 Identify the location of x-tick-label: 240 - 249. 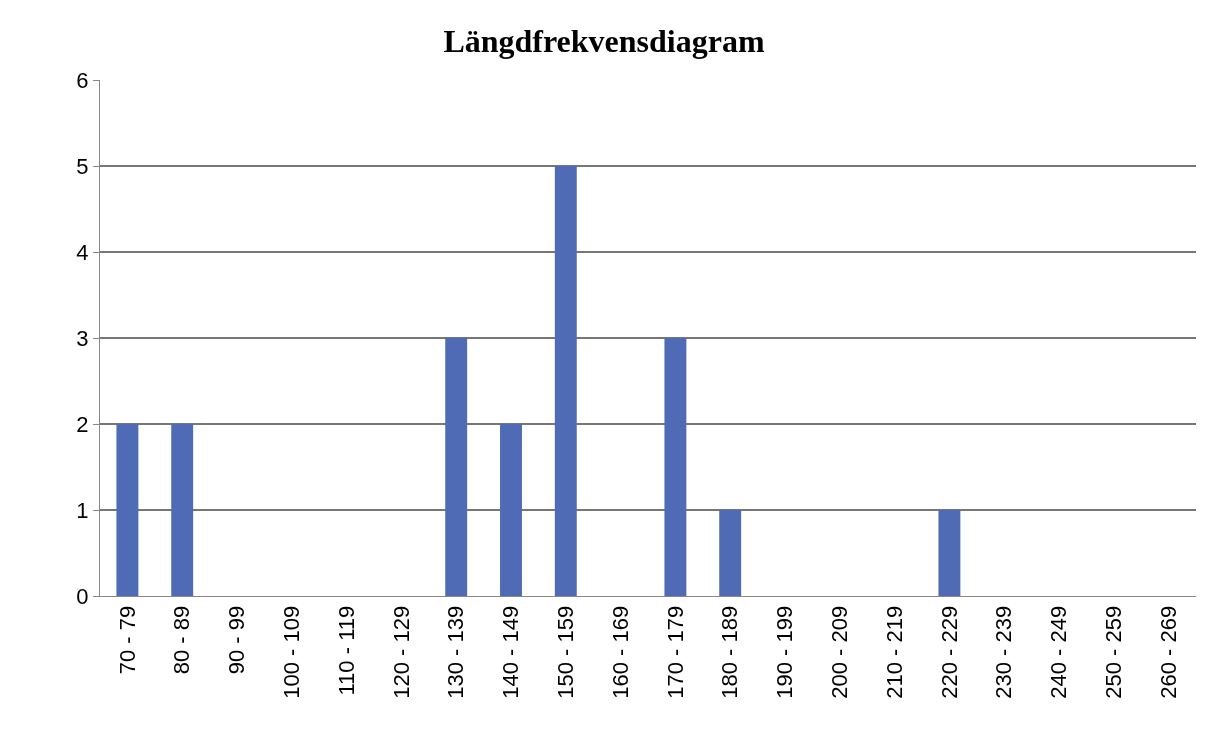
(1059, 652).